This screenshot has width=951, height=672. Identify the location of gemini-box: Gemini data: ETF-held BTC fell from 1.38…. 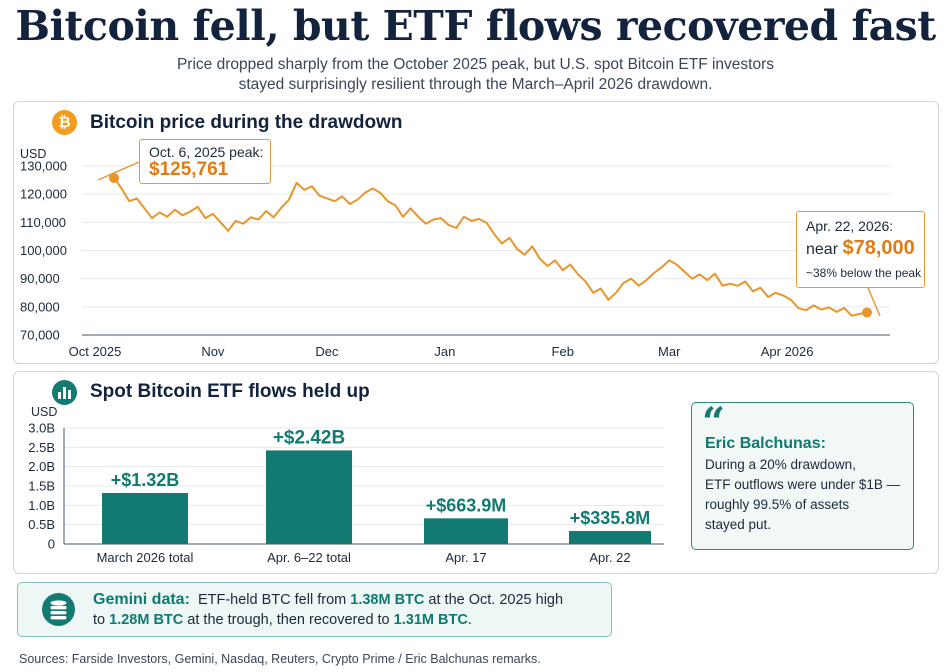
(314, 609).